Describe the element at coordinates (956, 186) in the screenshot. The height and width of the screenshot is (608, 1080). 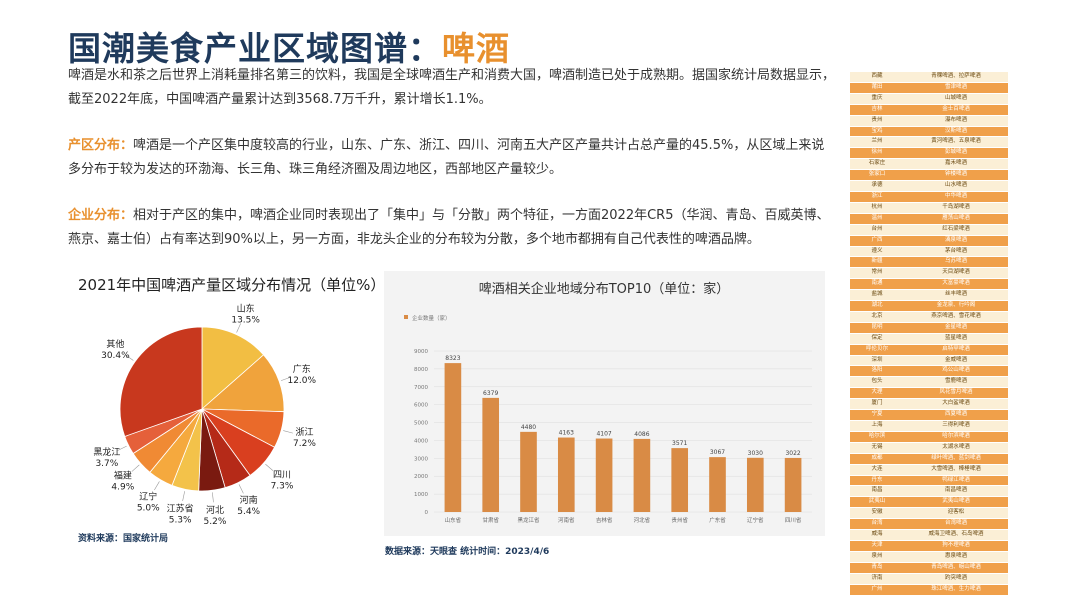
I see `table-cell-brand: 山水啤酒` at that location.